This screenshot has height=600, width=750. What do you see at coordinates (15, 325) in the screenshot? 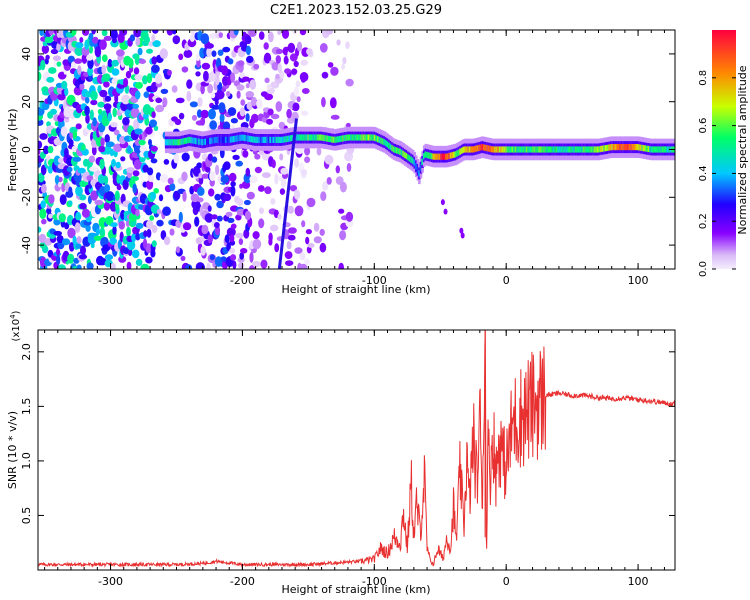
I see `snr-scale-label: (x104)` at bounding box center [15, 325].